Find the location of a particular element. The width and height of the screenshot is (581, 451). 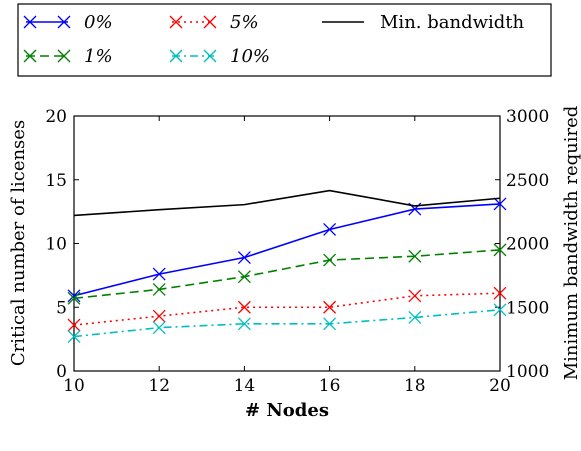

legend-label: Min. bandwidth is located at coordinates (452, 22).